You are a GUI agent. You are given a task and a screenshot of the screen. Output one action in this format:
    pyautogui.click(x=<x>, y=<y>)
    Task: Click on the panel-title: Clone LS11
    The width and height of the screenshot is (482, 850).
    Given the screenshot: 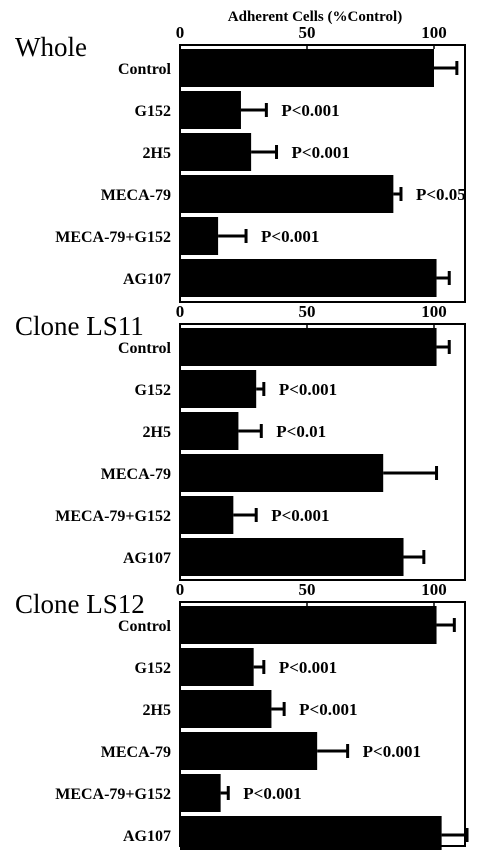 What is the action you would take?
    pyautogui.click(x=79, y=326)
    